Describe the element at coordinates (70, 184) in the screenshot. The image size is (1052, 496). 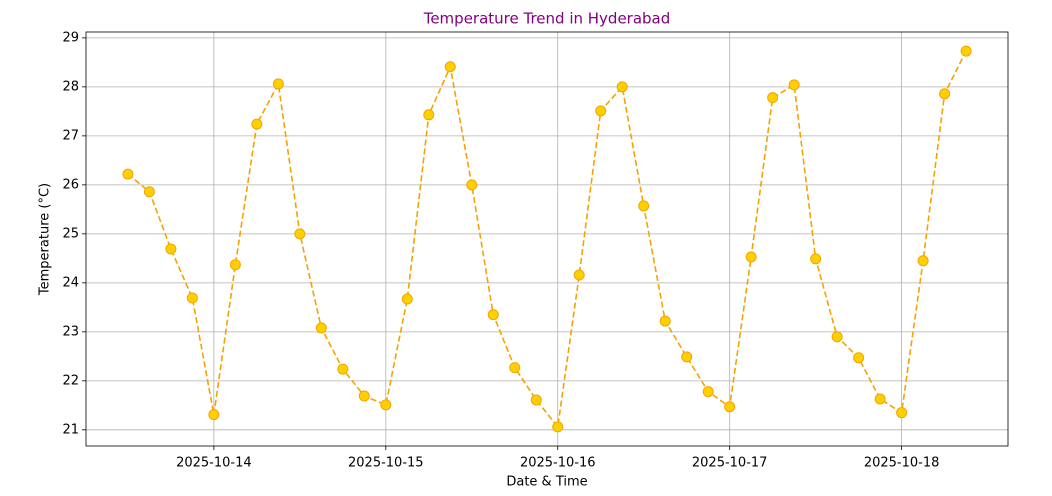
I see `y-tick-label: 26` at that location.